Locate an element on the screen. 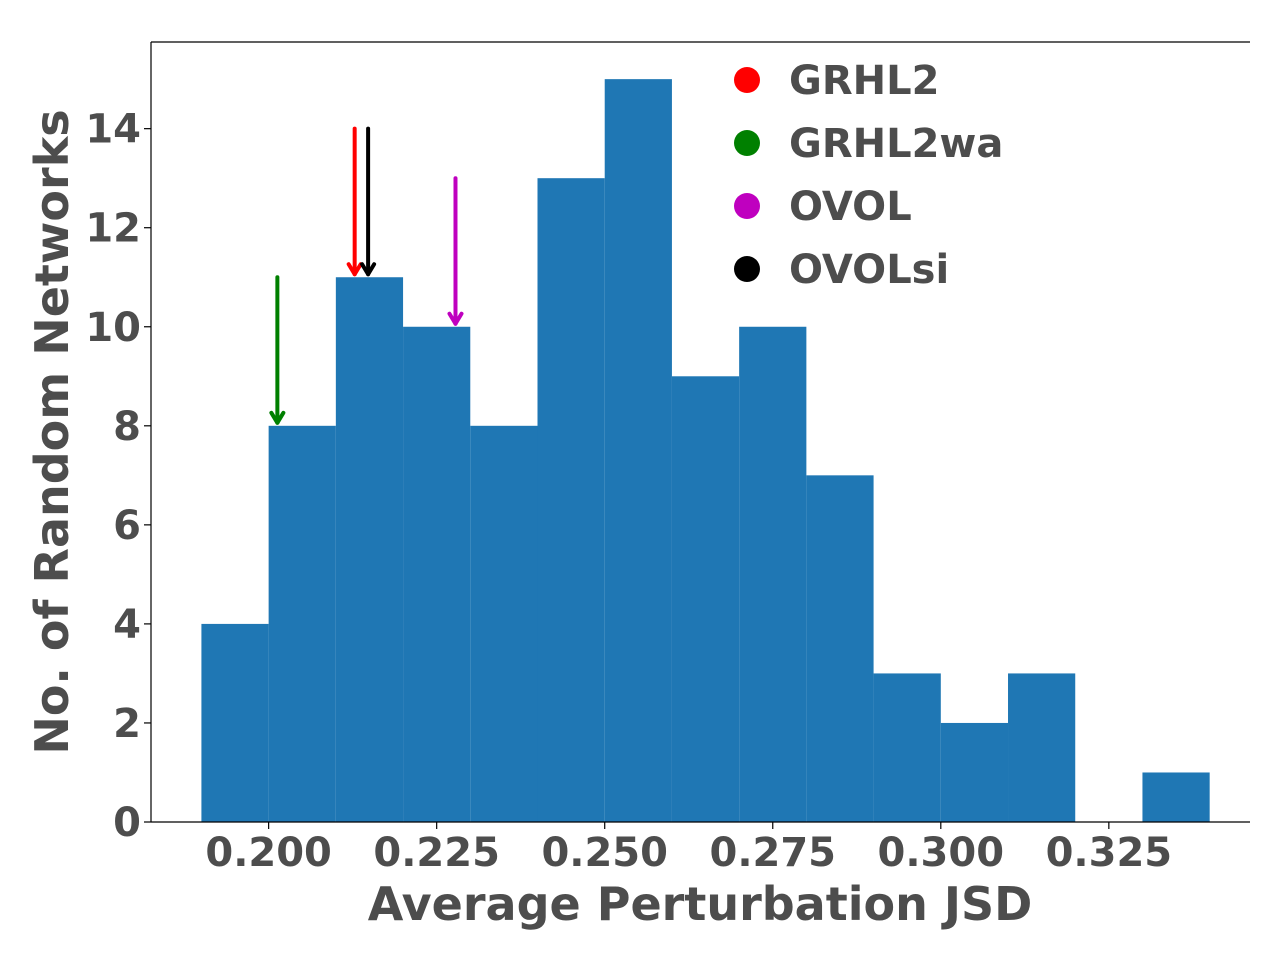  arrow-grhl2 is located at coordinates (354, 201).